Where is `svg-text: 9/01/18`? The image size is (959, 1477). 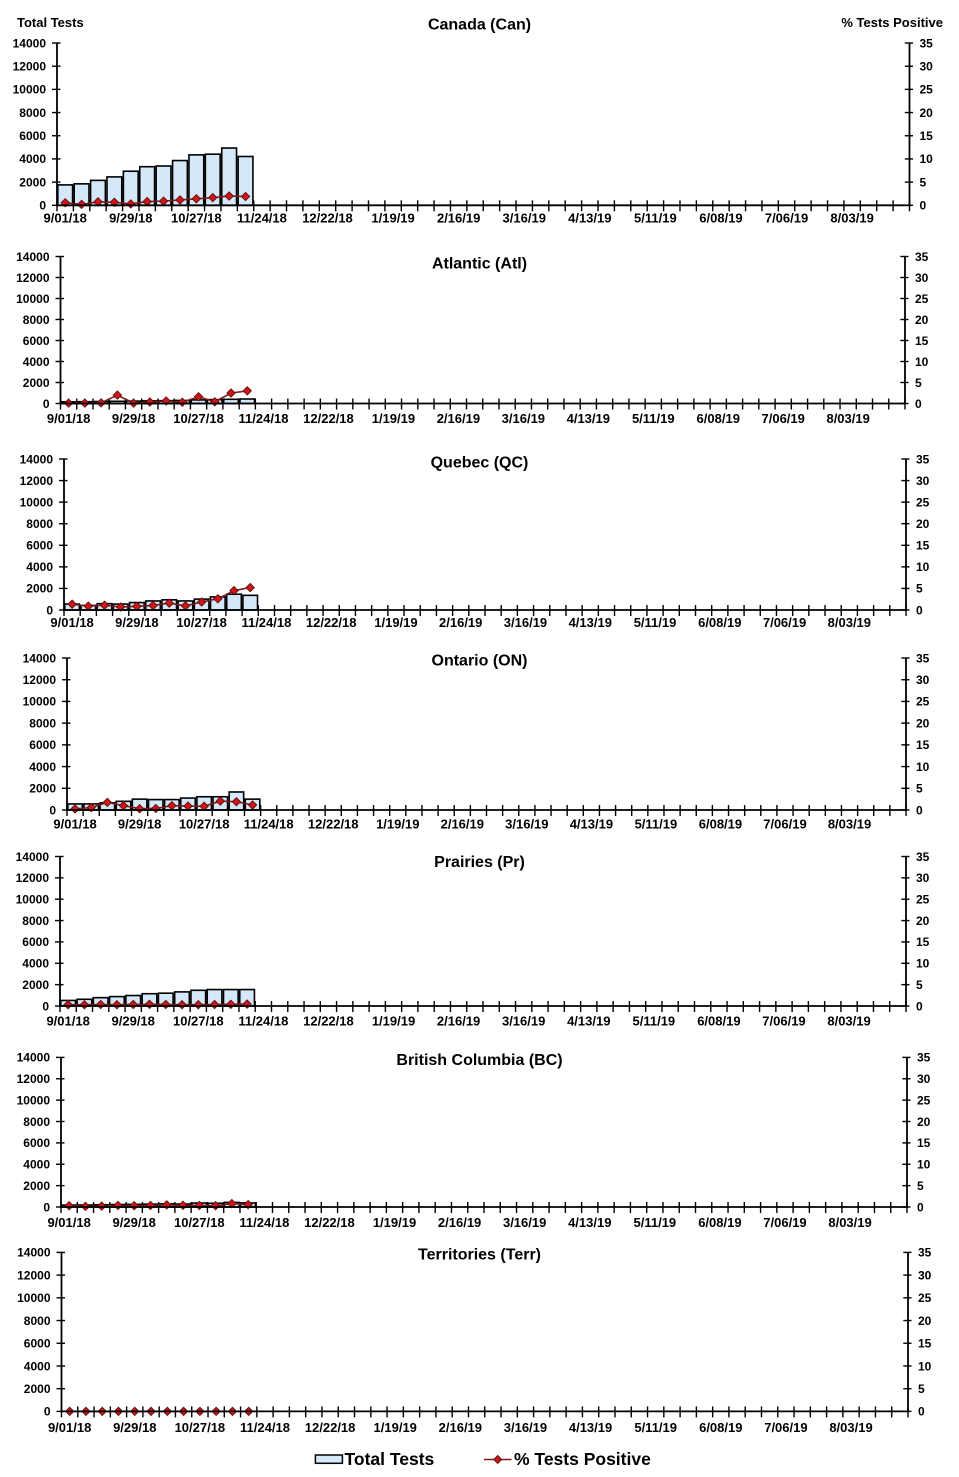 svg-text: 9/01/18 is located at coordinates (65, 218).